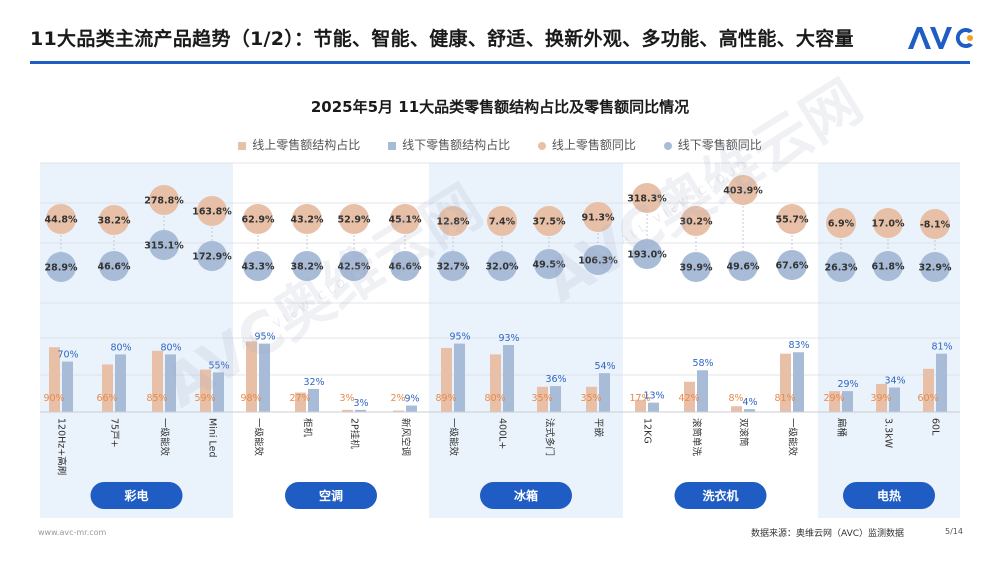 This screenshot has width=1000, height=562. I want to click on group-label: 冰箱, so click(526, 495).